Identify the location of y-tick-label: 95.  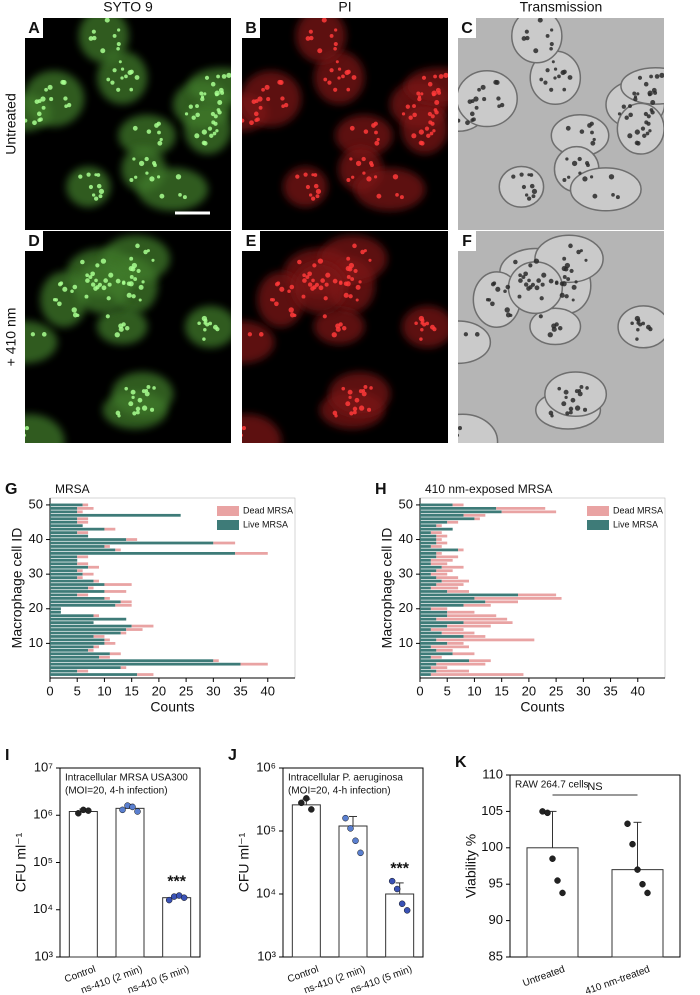
(496, 883).